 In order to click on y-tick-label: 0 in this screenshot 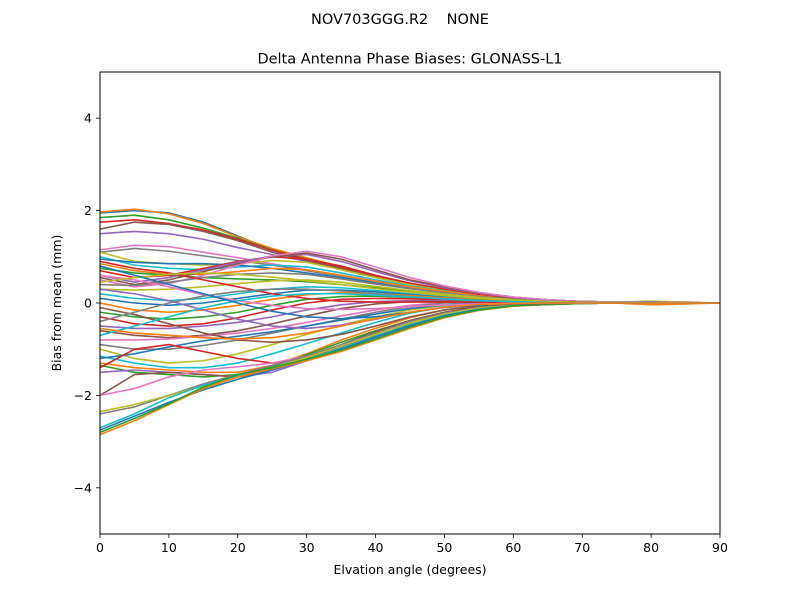, I will do `click(88, 303)`.